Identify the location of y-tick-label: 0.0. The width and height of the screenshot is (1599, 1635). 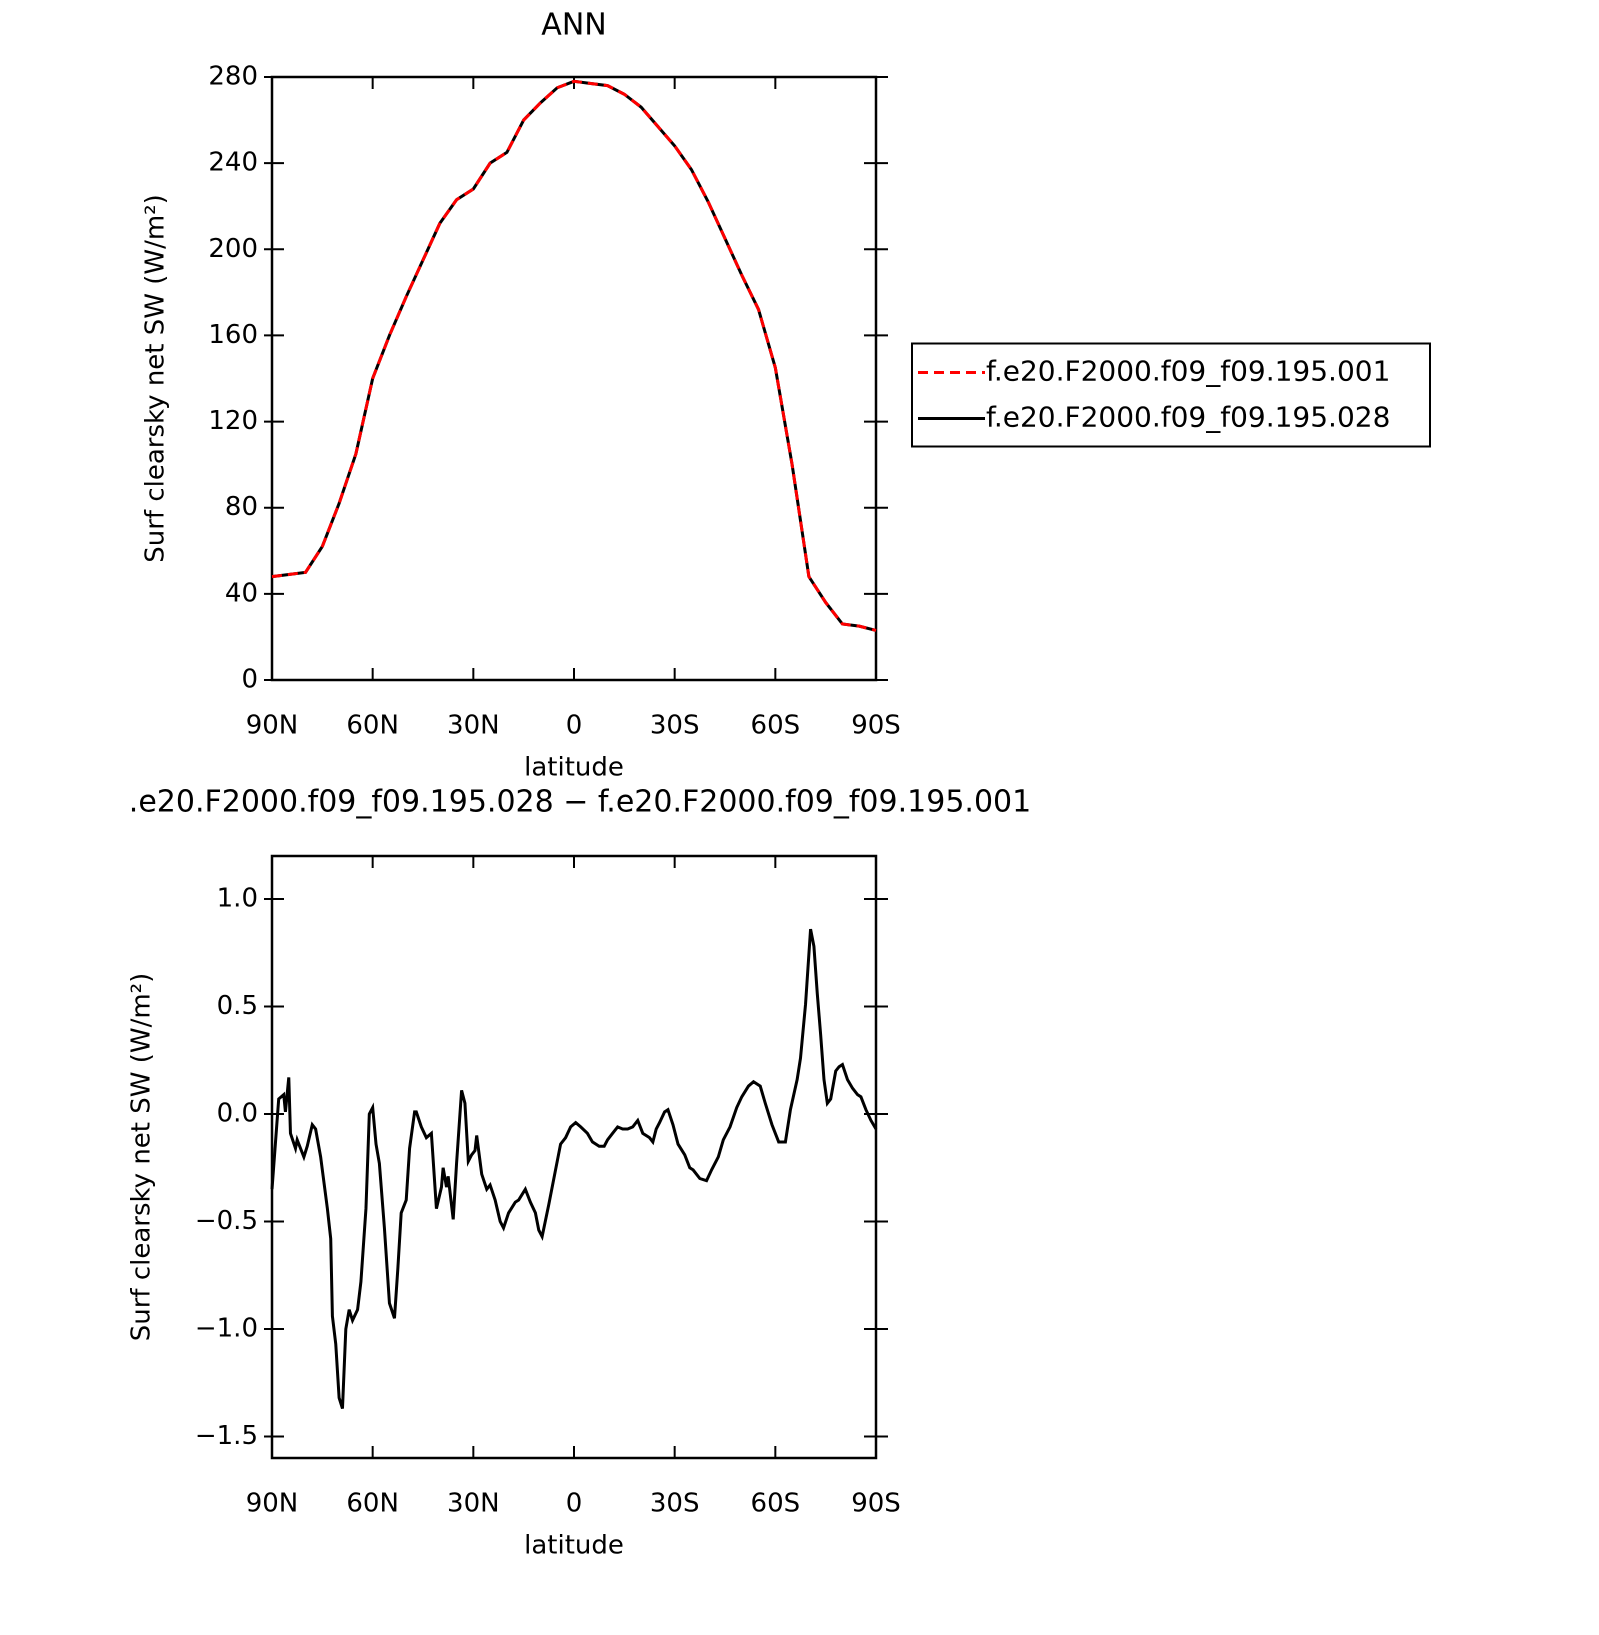
(237, 1114).